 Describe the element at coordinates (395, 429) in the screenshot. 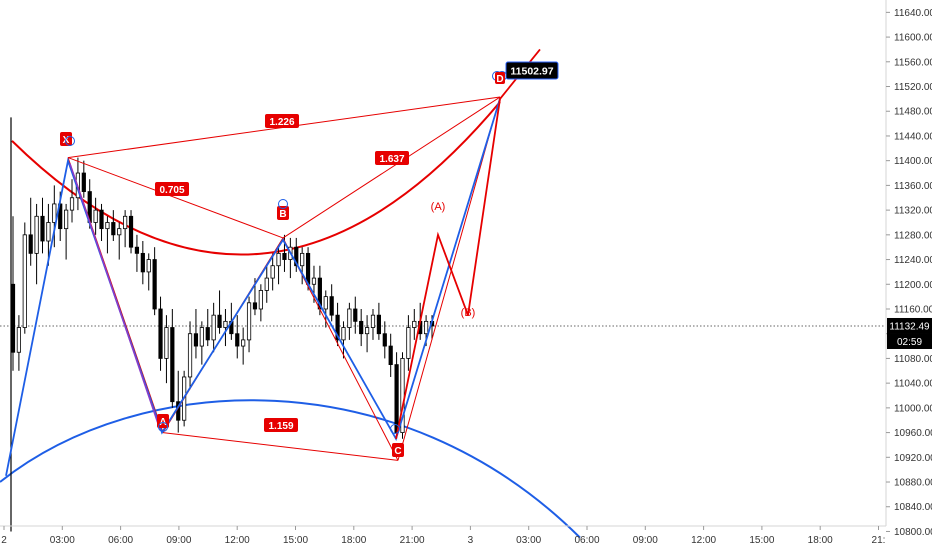

I see `point-marker` at that location.